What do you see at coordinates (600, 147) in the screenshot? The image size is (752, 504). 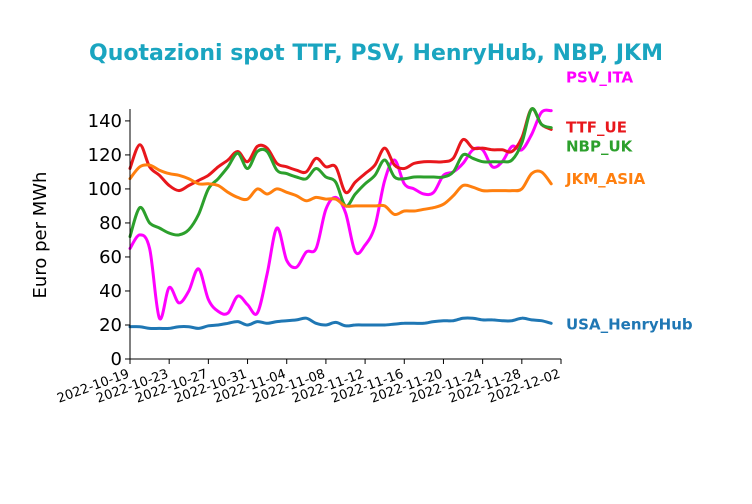 I see `series-label-nbp-uk: NBP_UK` at bounding box center [600, 147].